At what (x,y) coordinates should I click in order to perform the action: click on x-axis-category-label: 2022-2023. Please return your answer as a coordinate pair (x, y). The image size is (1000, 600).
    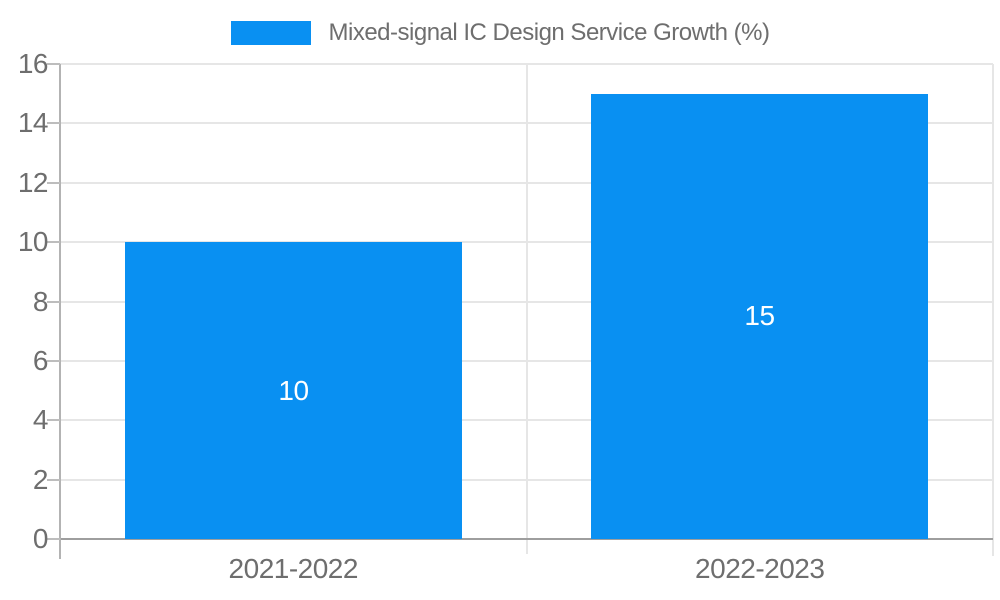
    Looking at the image, I should click on (760, 568).